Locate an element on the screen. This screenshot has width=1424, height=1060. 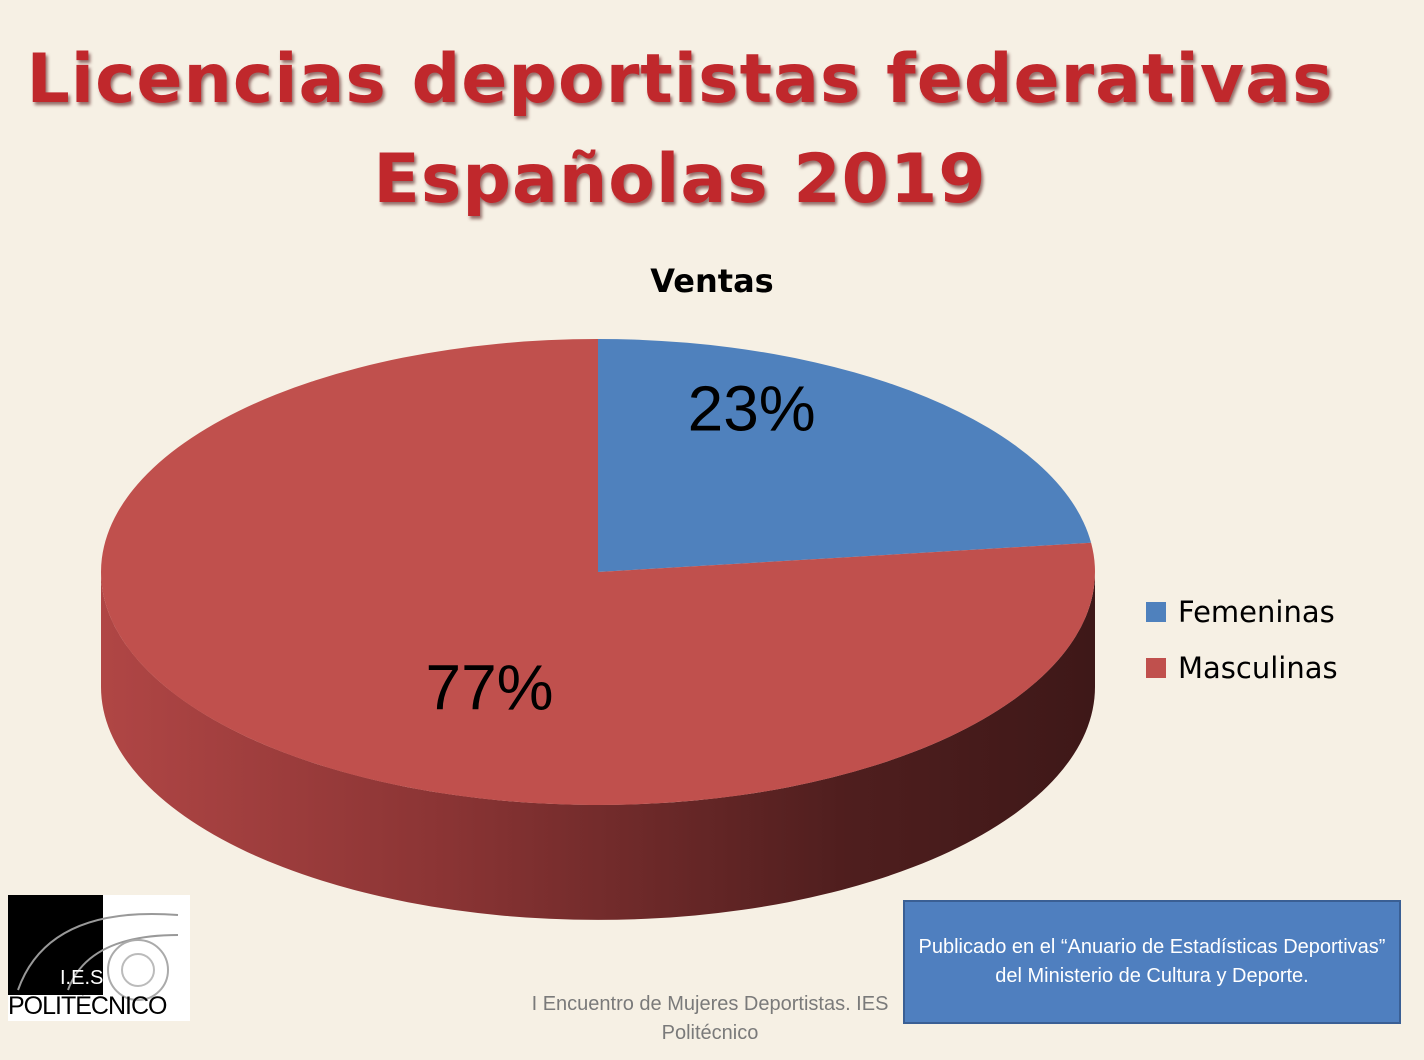
chart-legend: Femeninas Masculinas is located at coordinates (1242, 640).